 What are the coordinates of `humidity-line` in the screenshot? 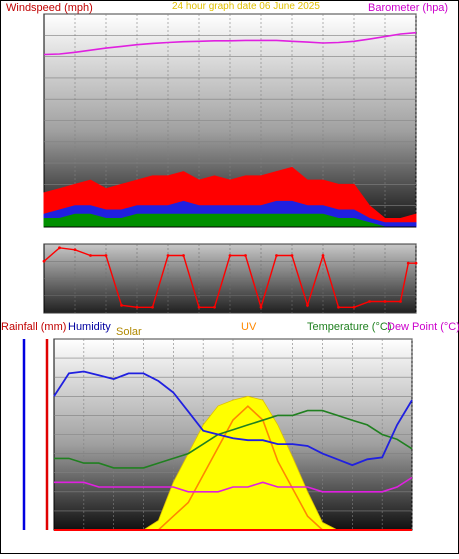 It's located at (233, 418).